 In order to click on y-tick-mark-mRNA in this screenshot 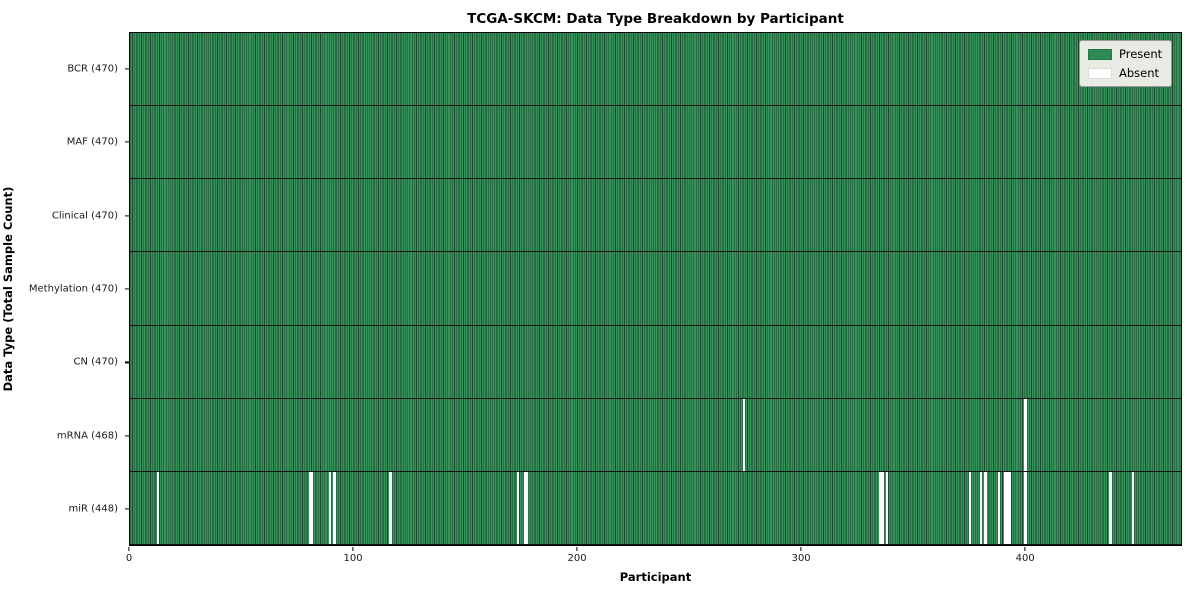, I will do `click(127, 436)`.